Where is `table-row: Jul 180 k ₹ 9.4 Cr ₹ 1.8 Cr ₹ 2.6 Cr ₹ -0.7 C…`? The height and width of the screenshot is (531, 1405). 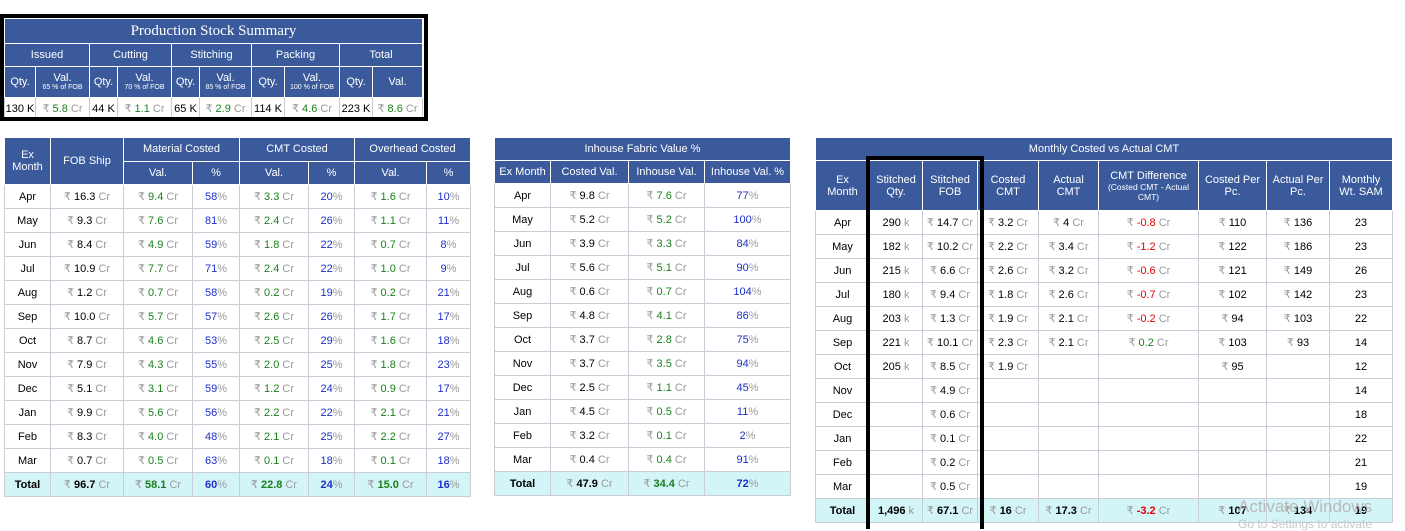 table-row: Jul 180 k ₹ 9.4 Cr ₹ 1.8 Cr ₹ 2.6 Cr ₹ -0.7 C… is located at coordinates (1104, 294).